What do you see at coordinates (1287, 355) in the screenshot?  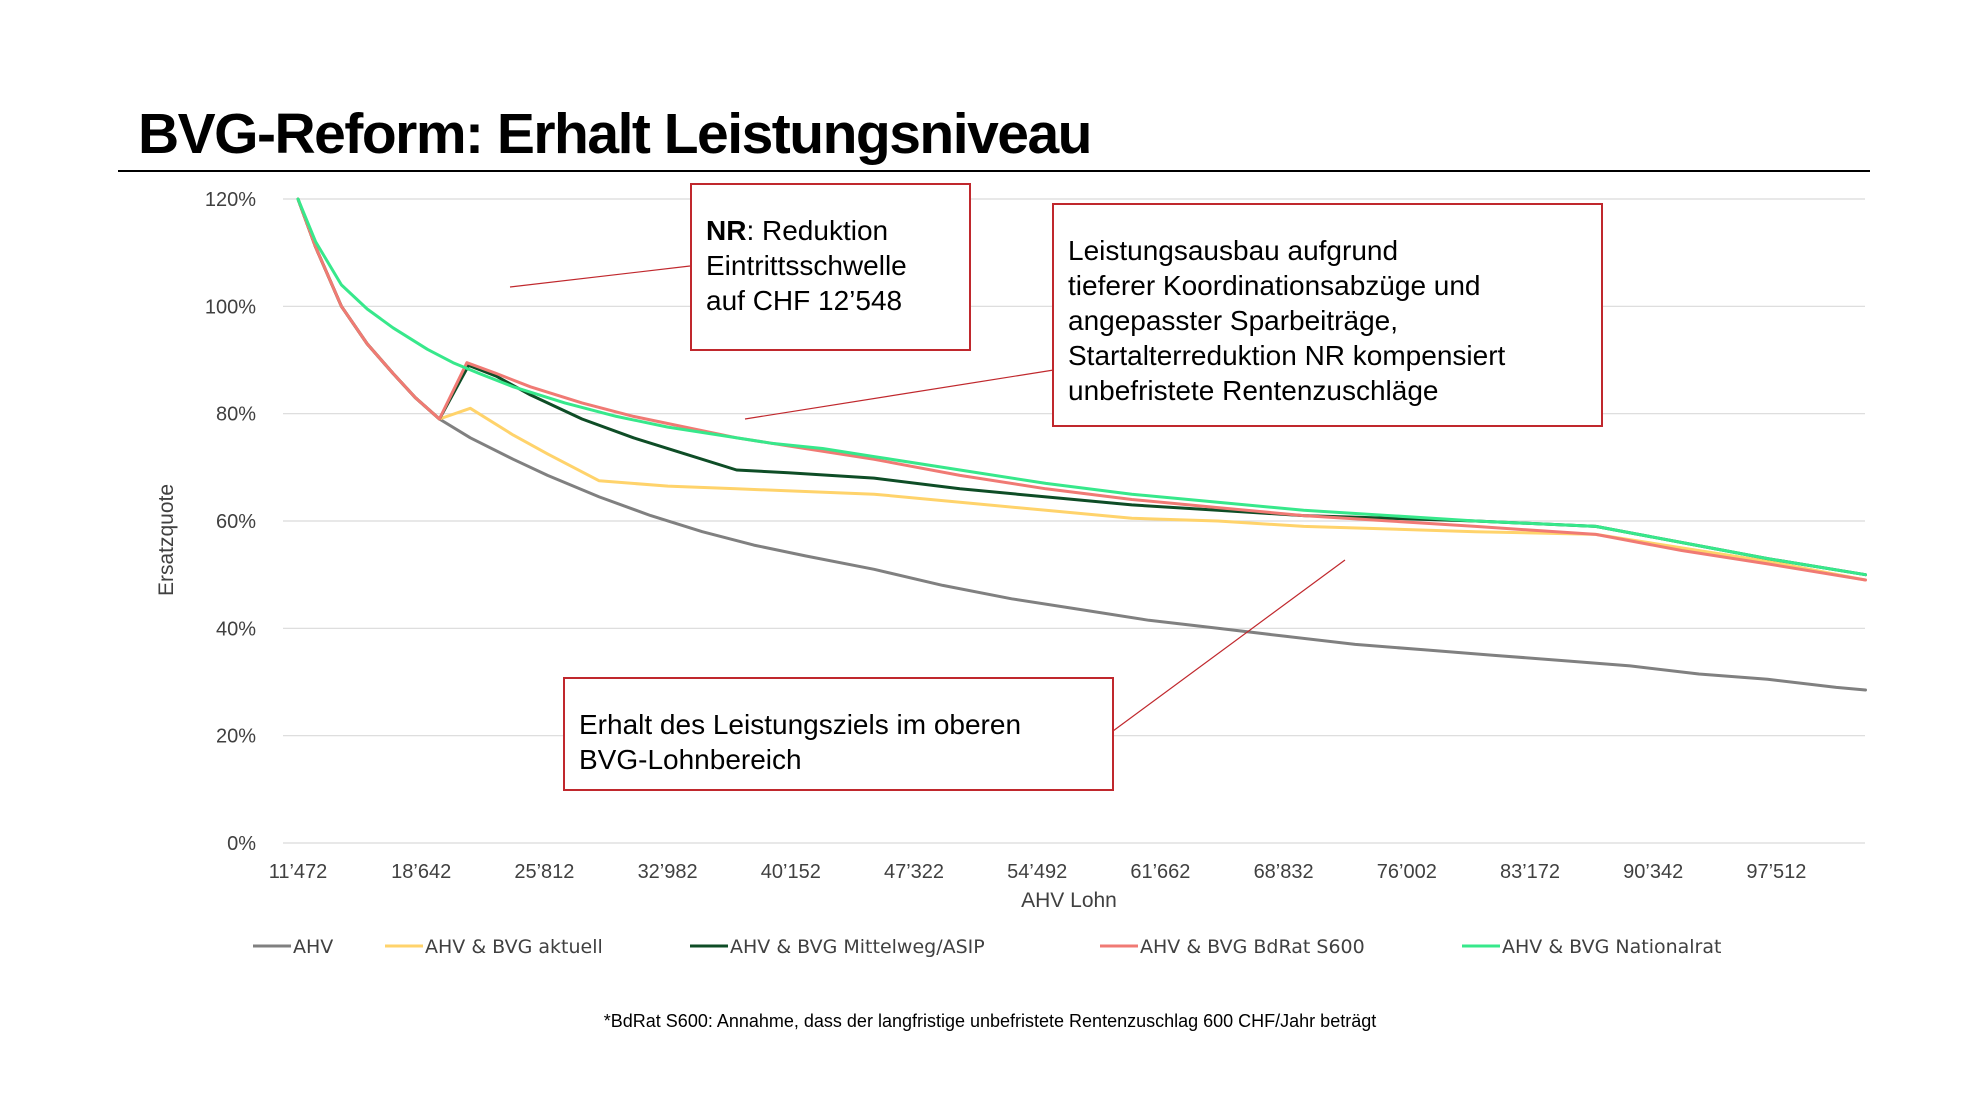 I see `callout-ausbau-line-4: Startalterreduktion NR kompensiert` at bounding box center [1287, 355].